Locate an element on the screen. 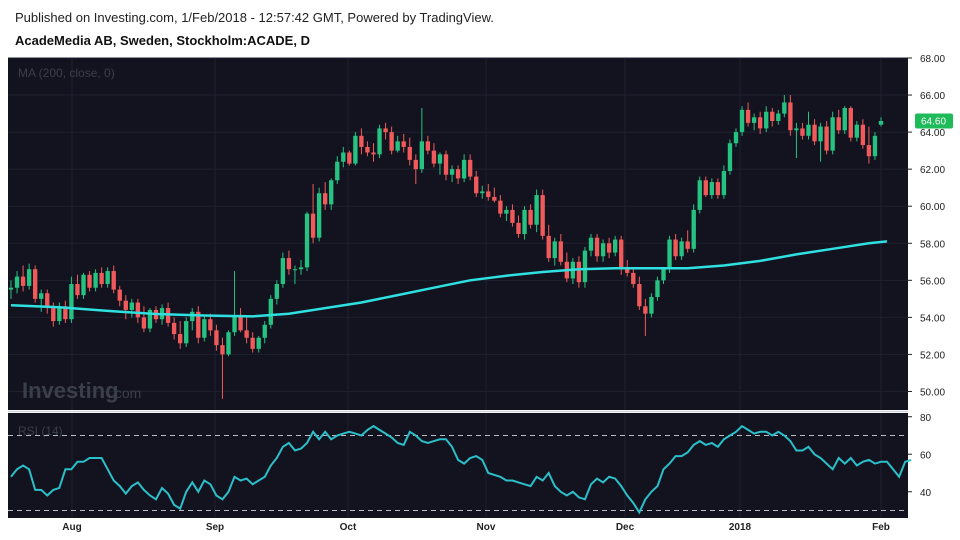  price-tick-label: 56.00 is located at coordinates (932, 281).